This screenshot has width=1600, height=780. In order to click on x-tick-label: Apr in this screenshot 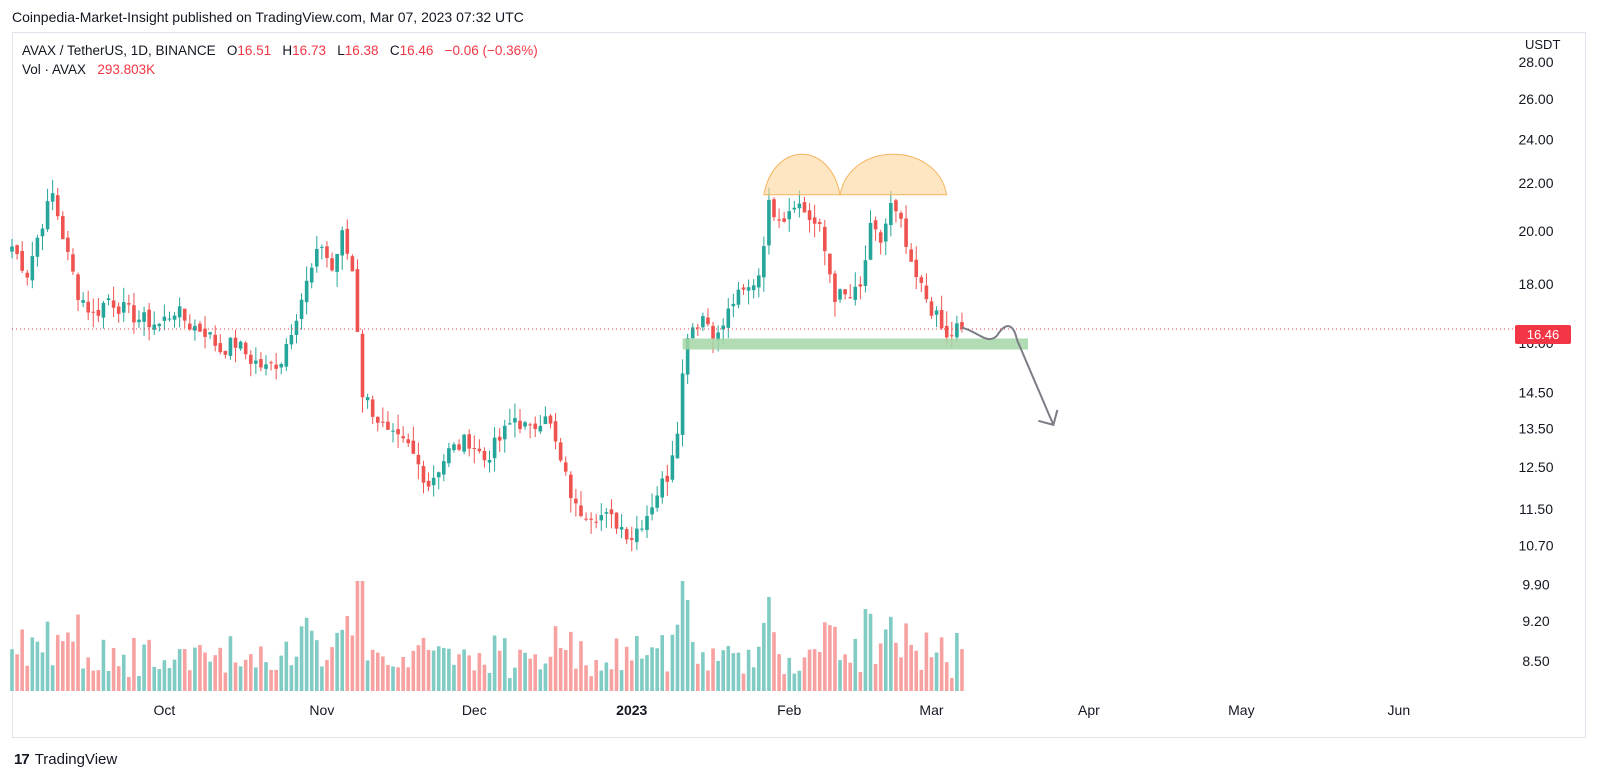, I will do `click(1089, 710)`.